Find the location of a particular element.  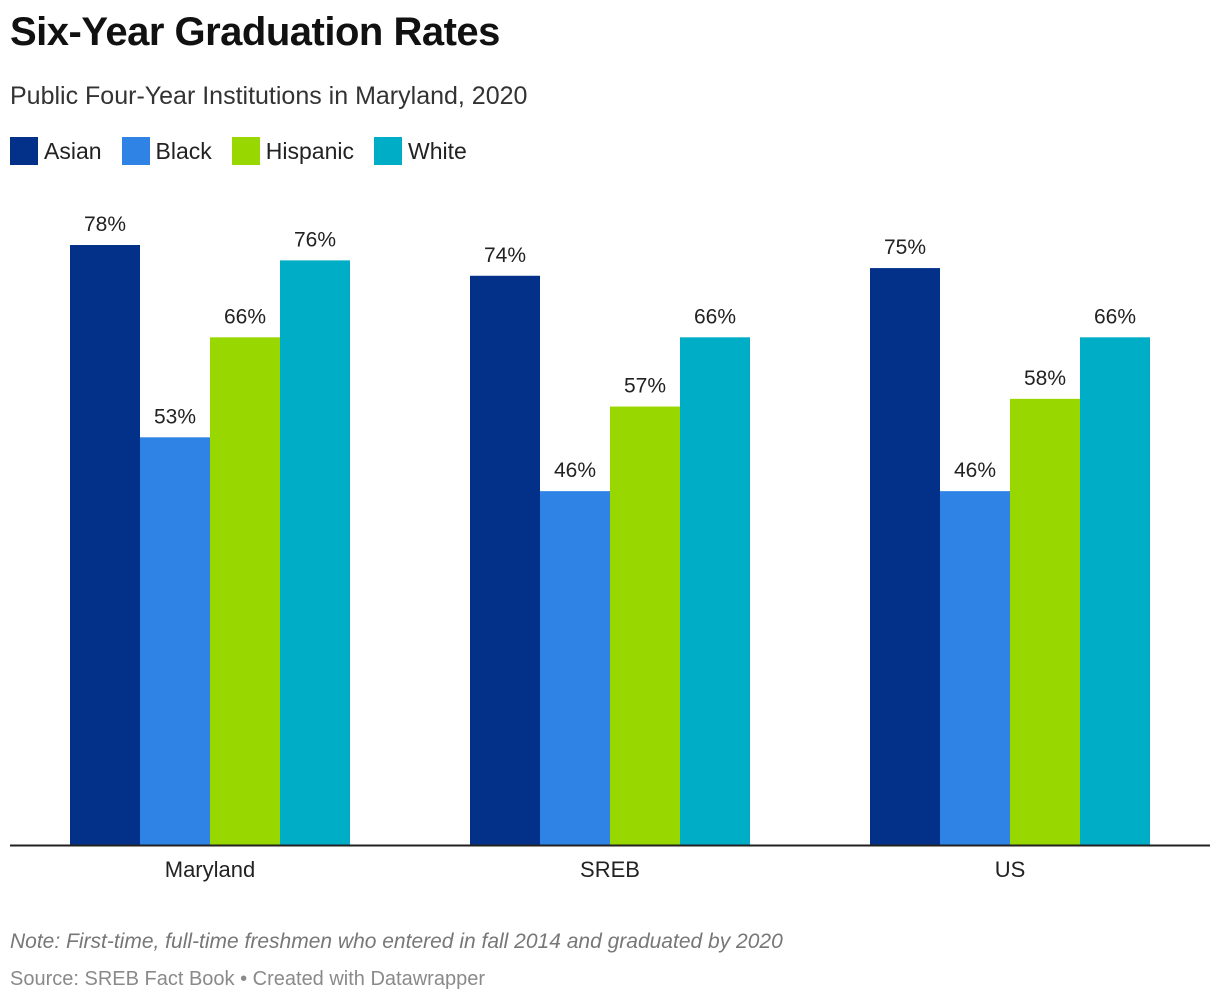

data-label-sreb-asian: 74% is located at coordinates (505, 255).